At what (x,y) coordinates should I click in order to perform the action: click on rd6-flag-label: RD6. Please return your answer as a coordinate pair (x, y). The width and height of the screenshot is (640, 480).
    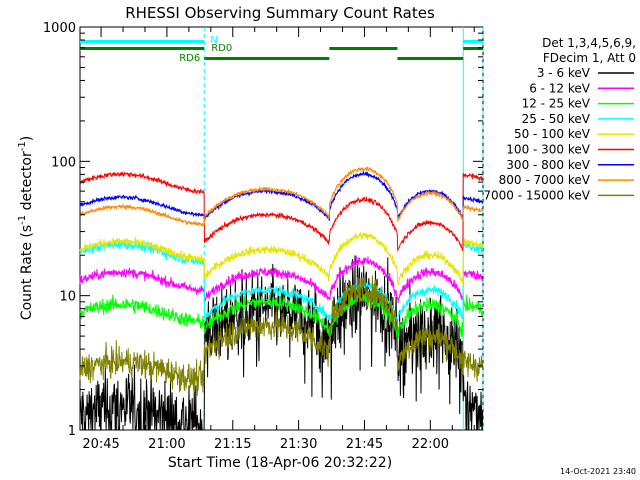
    Looking at the image, I should click on (189, 58).